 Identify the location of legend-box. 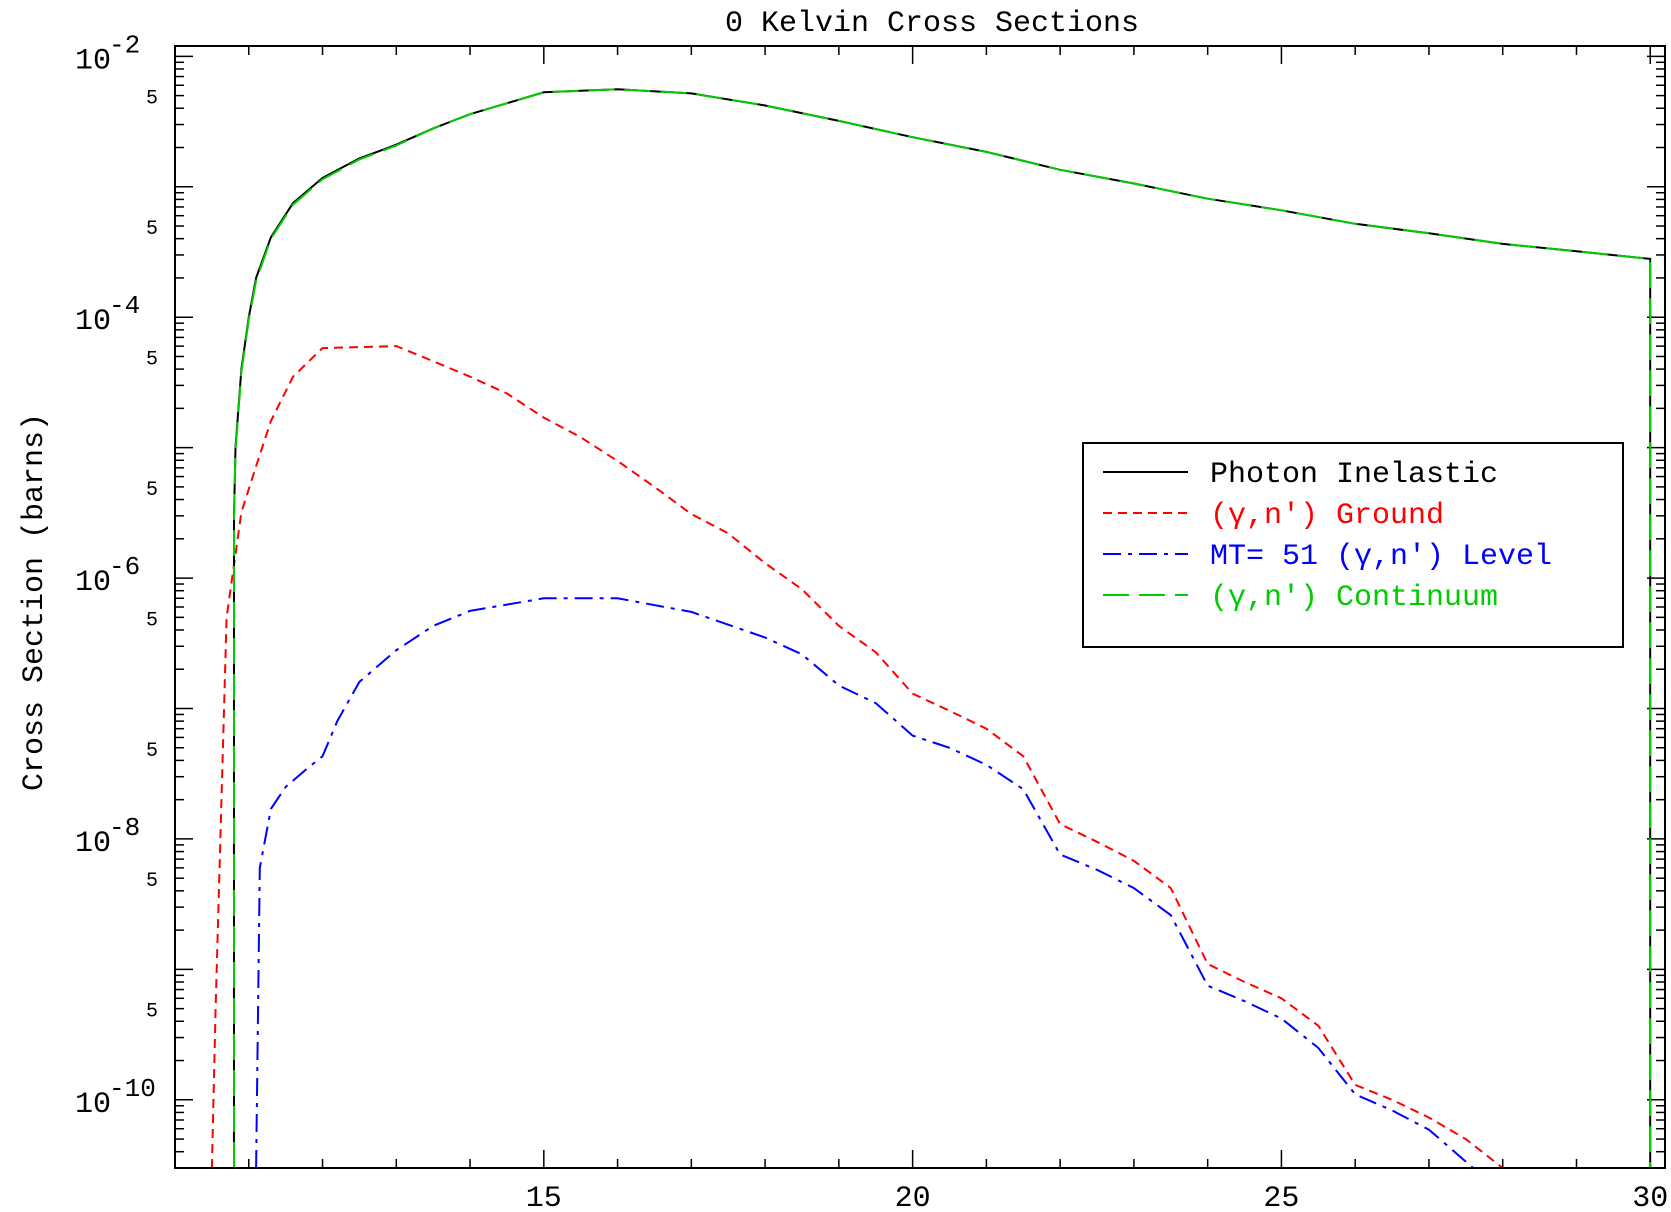
(1353, 545).